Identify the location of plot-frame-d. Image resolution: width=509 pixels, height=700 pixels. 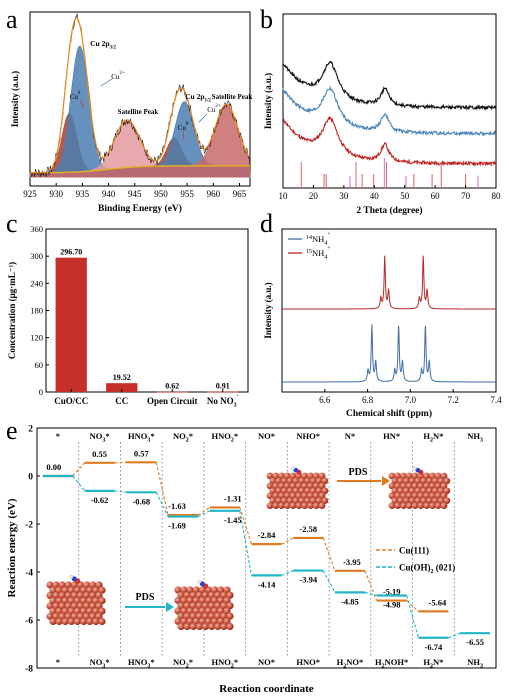
(389, 310).